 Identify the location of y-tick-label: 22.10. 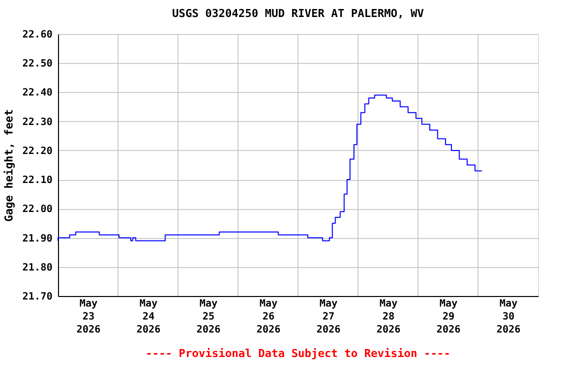
(37, 180).